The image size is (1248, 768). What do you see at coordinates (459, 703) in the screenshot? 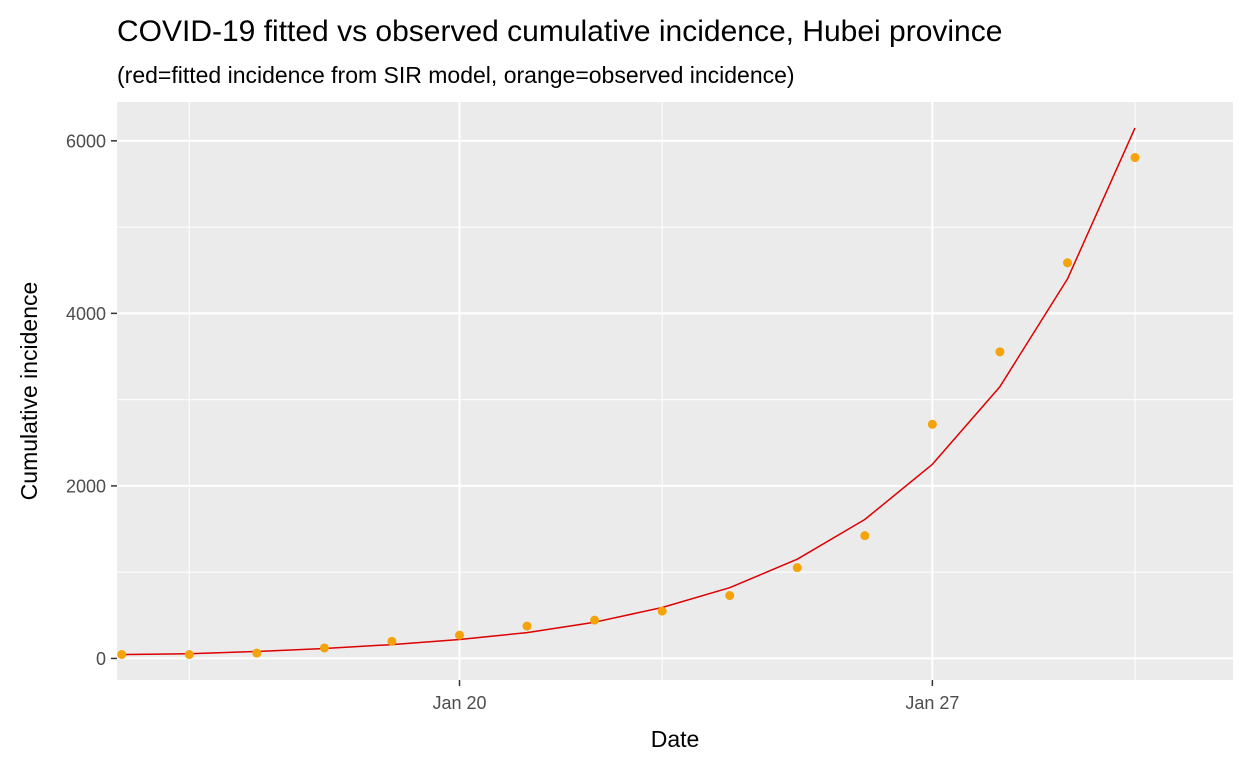
I see `x-tick-label: Jan 20` at bounding box center [459, 703].